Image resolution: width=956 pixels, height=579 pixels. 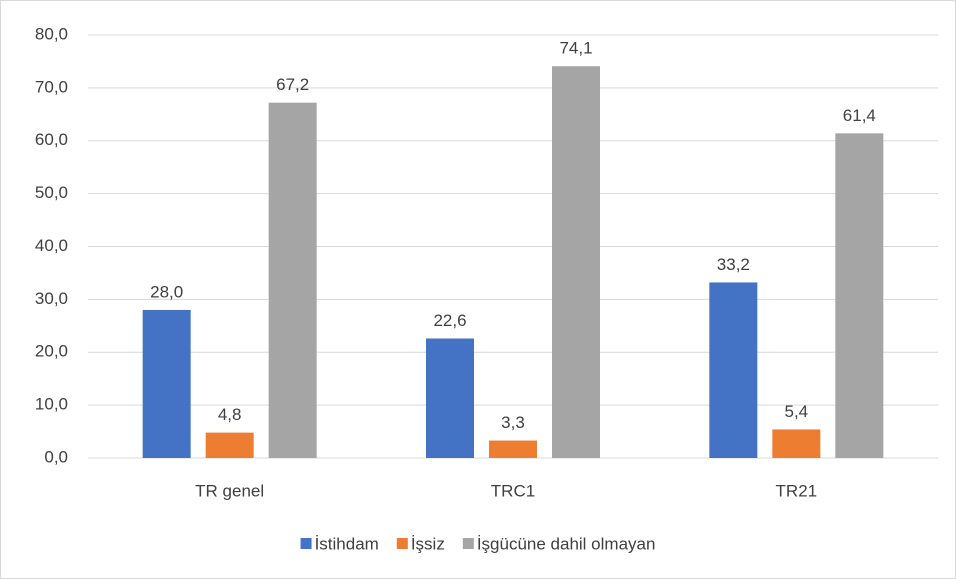 I want to click on x-tick-label: TR21, so click(x=797, y=490).